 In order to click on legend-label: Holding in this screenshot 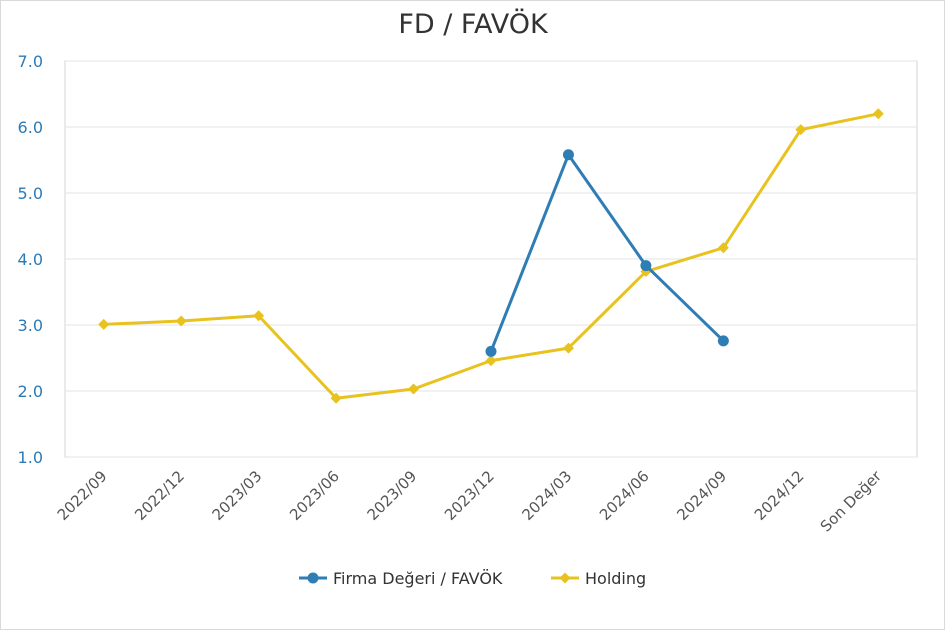, I will do `click(615, 578)`.